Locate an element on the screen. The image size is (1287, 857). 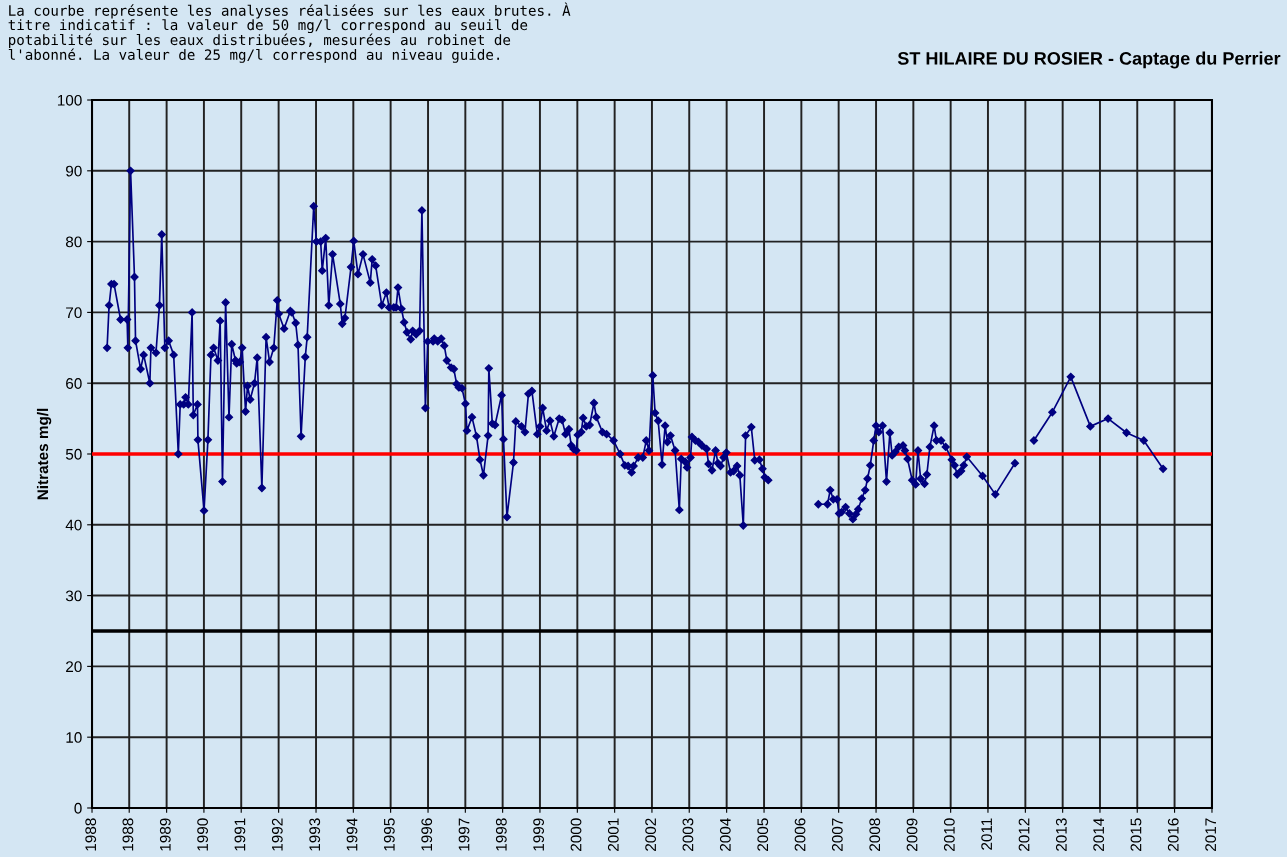
x-tick-label: 1998 is located at coordinates (501, 834).